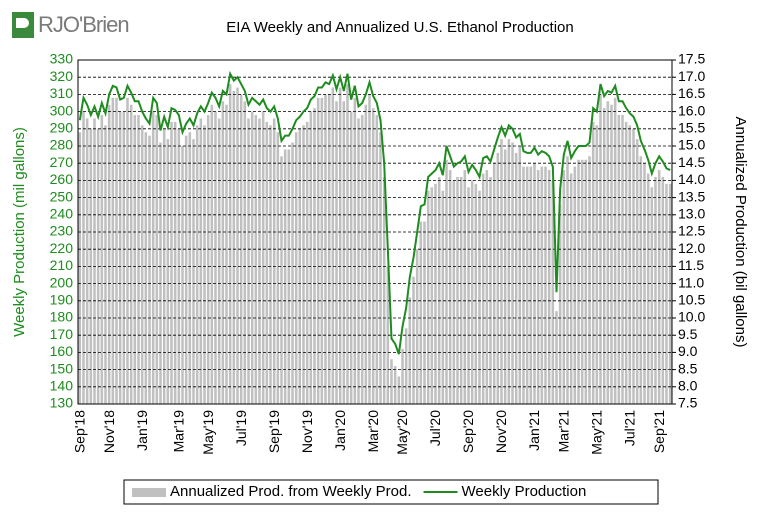 This screenshot has height=516, width=763. What do you see at coordinates (524, 491) in the screenshot?
I see `legend-label: Weekly Production` at bounding box center [524, 491].